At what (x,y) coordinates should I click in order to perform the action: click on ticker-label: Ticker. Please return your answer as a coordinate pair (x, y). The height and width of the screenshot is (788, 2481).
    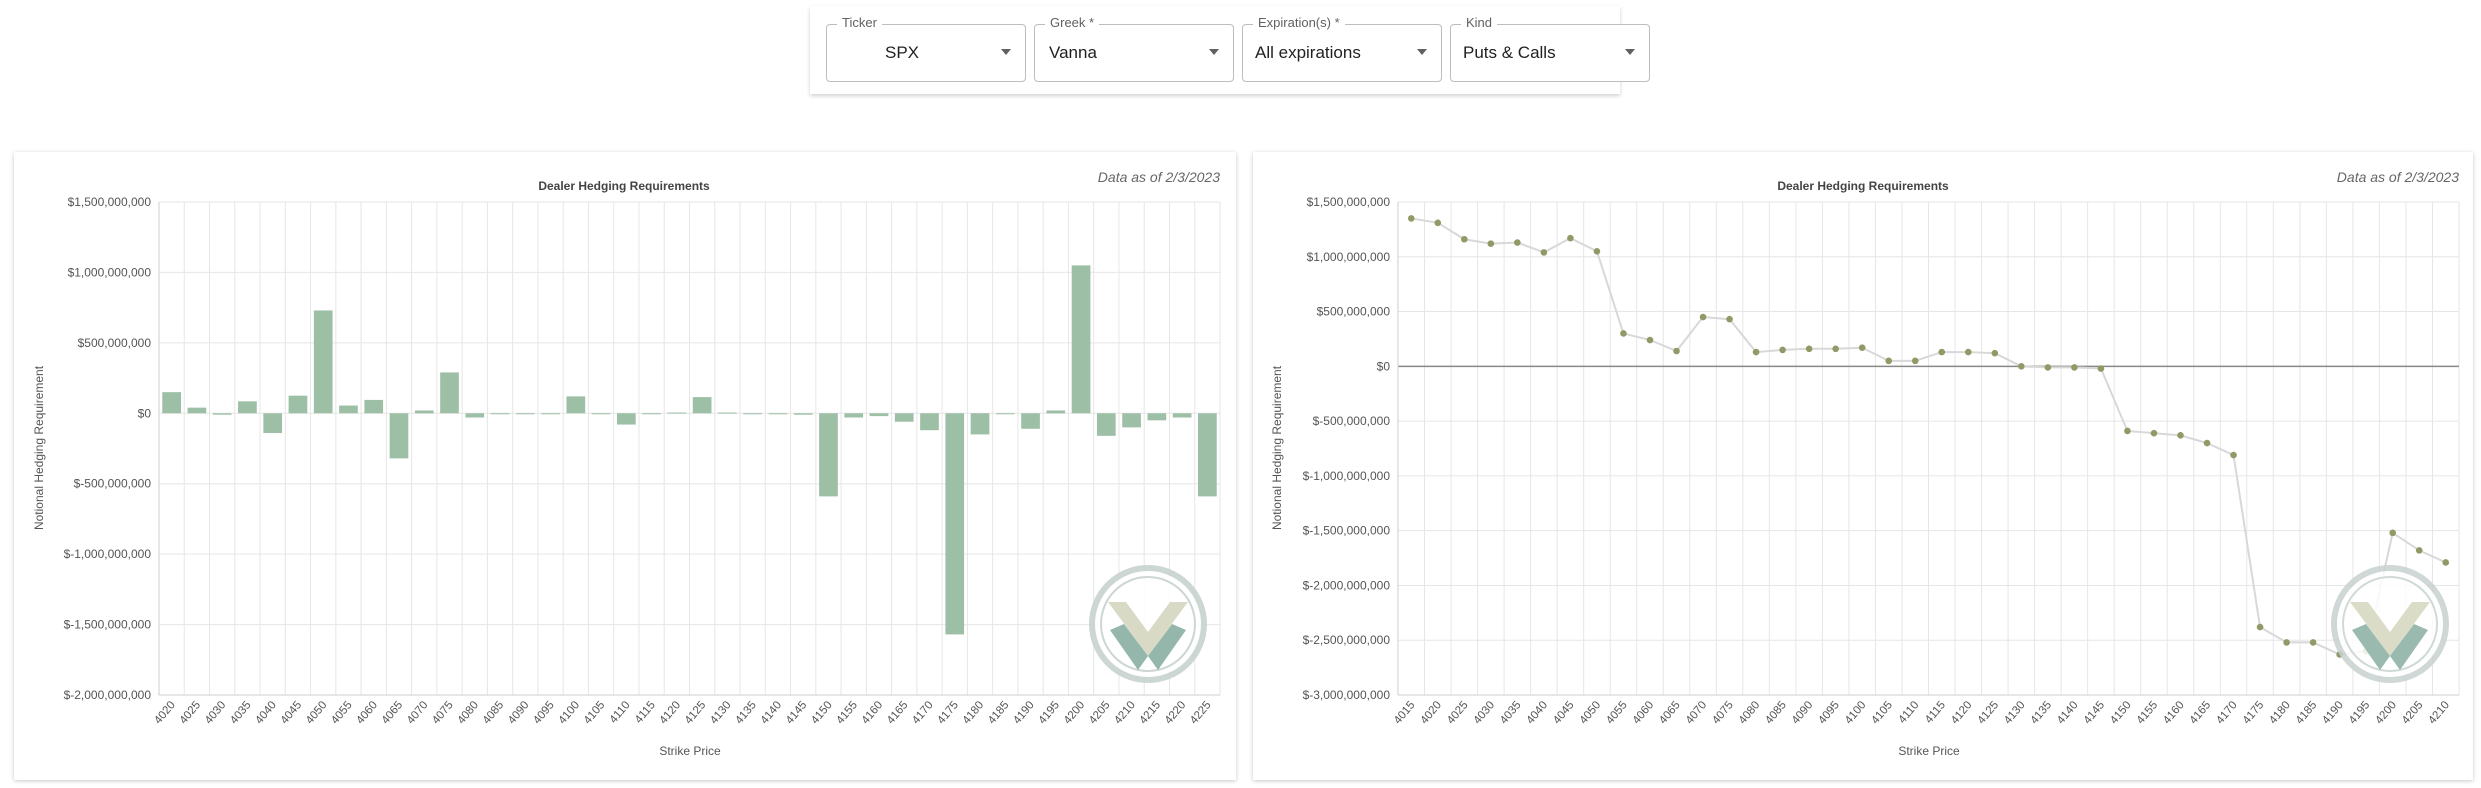
    Looking at the image, I should click on (859, 22).